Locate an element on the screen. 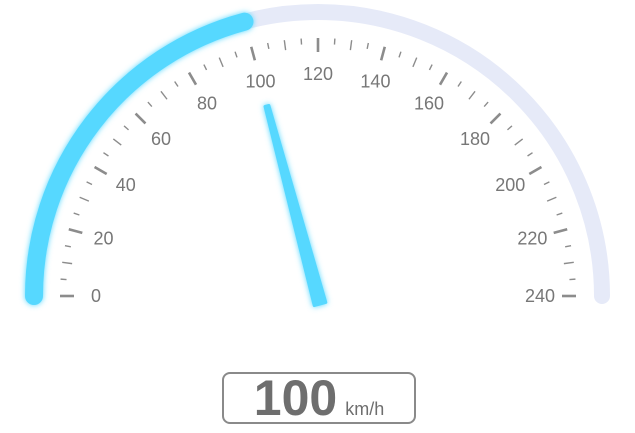 Image resolution: width=635 pixels, height=433 pixels. tick-label-180: 180 is located at coordinates (475, 139).